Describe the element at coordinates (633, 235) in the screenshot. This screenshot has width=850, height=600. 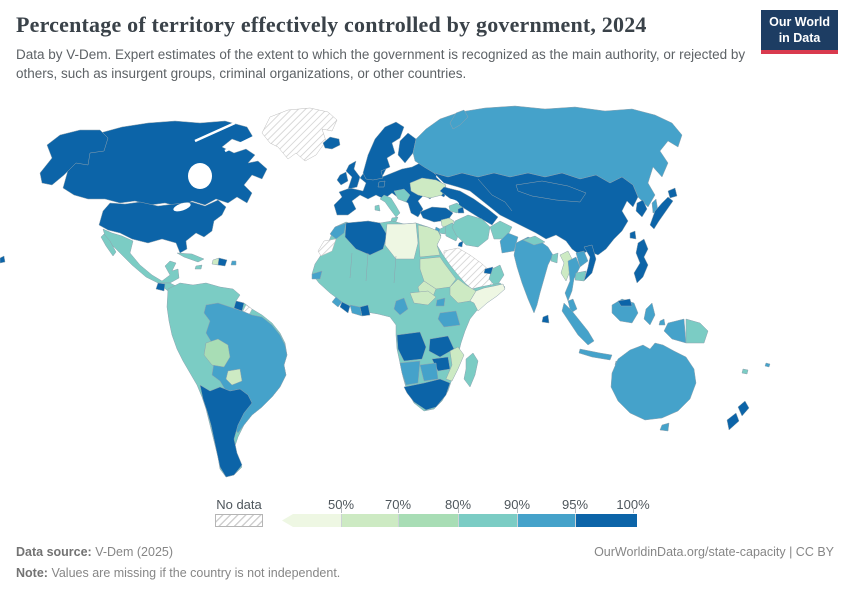
I see `region-taiwan` at that location.